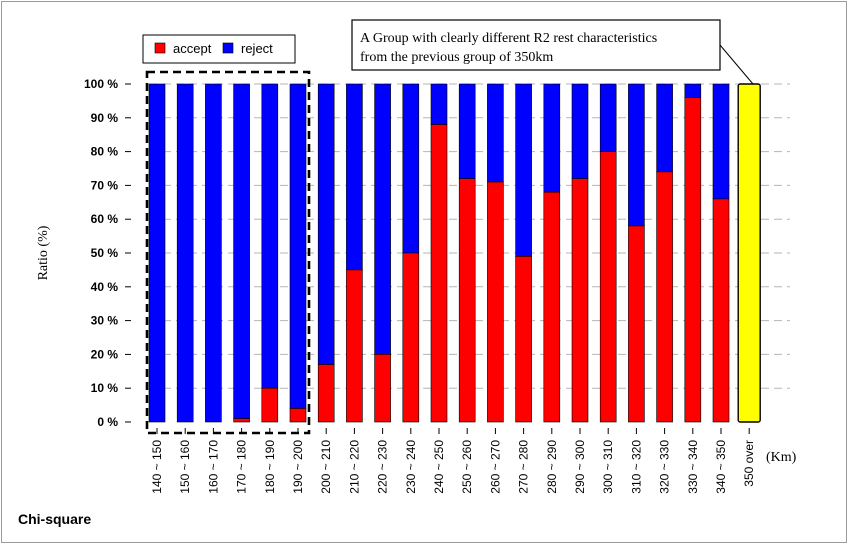 The height and width of the screenshot is (546, 850). I want to click on x-tick-label: 190 ~ 200, so click(298, 467).